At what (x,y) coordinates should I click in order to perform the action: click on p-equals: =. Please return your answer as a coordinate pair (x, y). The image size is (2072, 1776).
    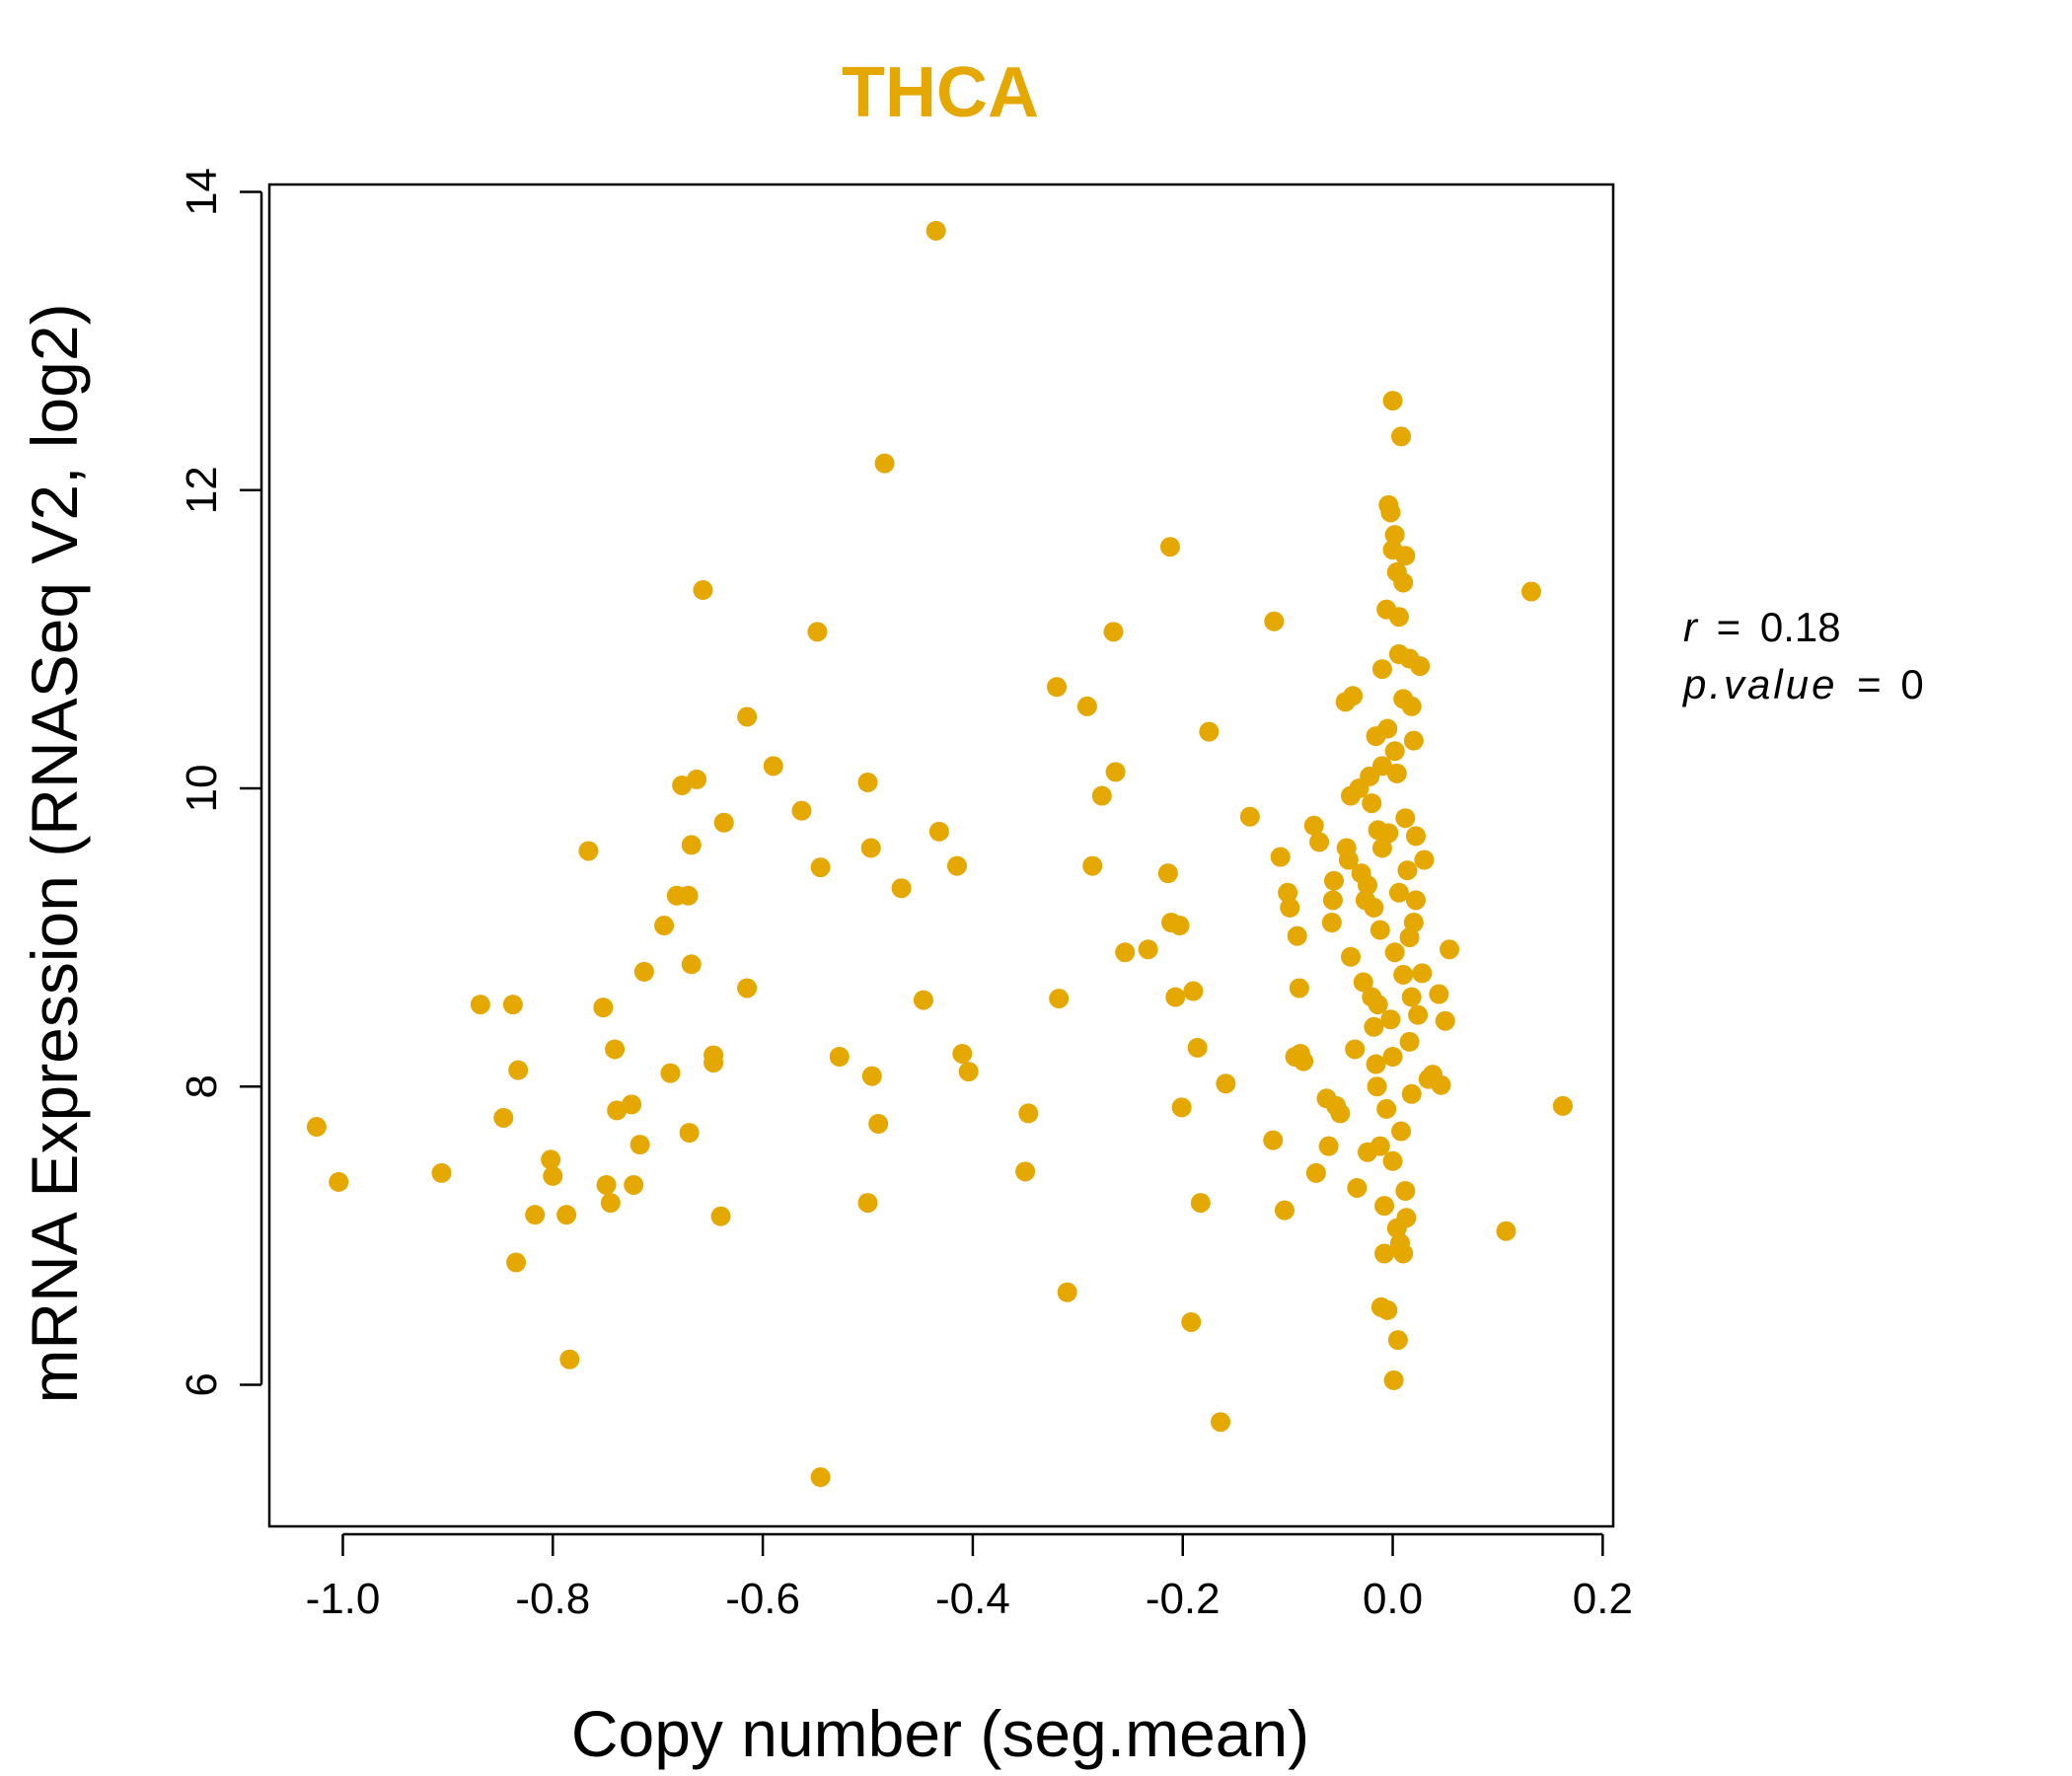
    Looking at the image, I should click on (1870, 684).